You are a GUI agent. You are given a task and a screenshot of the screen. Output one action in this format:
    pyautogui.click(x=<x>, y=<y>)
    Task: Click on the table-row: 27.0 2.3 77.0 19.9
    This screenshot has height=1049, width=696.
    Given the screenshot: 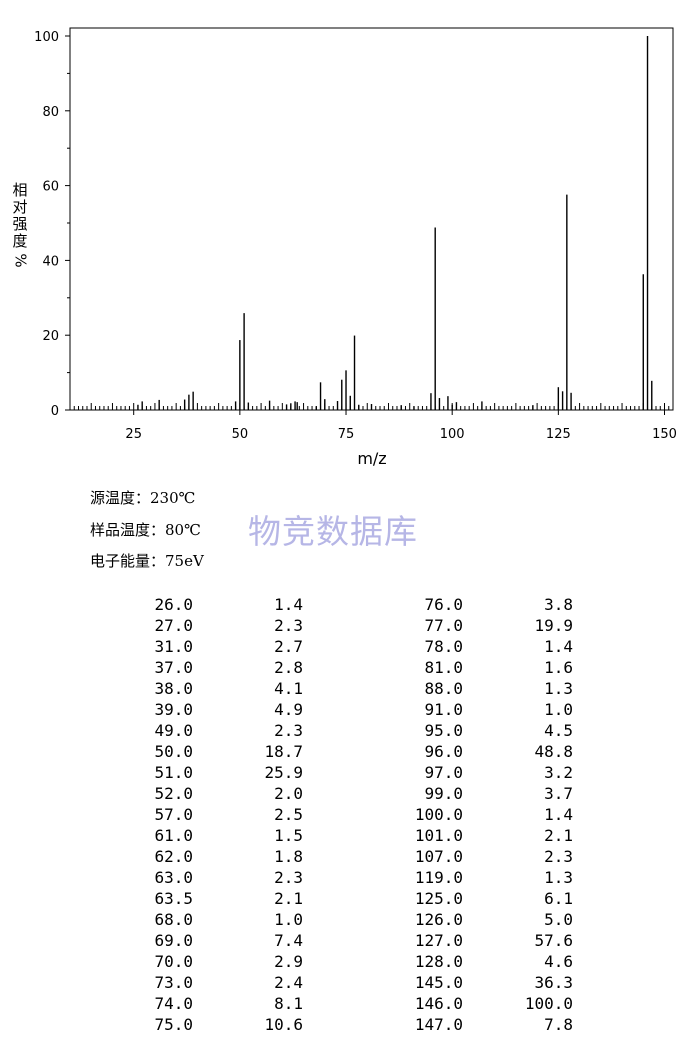 What is the action you would take?
    pyautogui.click(x=348, y=625)
    